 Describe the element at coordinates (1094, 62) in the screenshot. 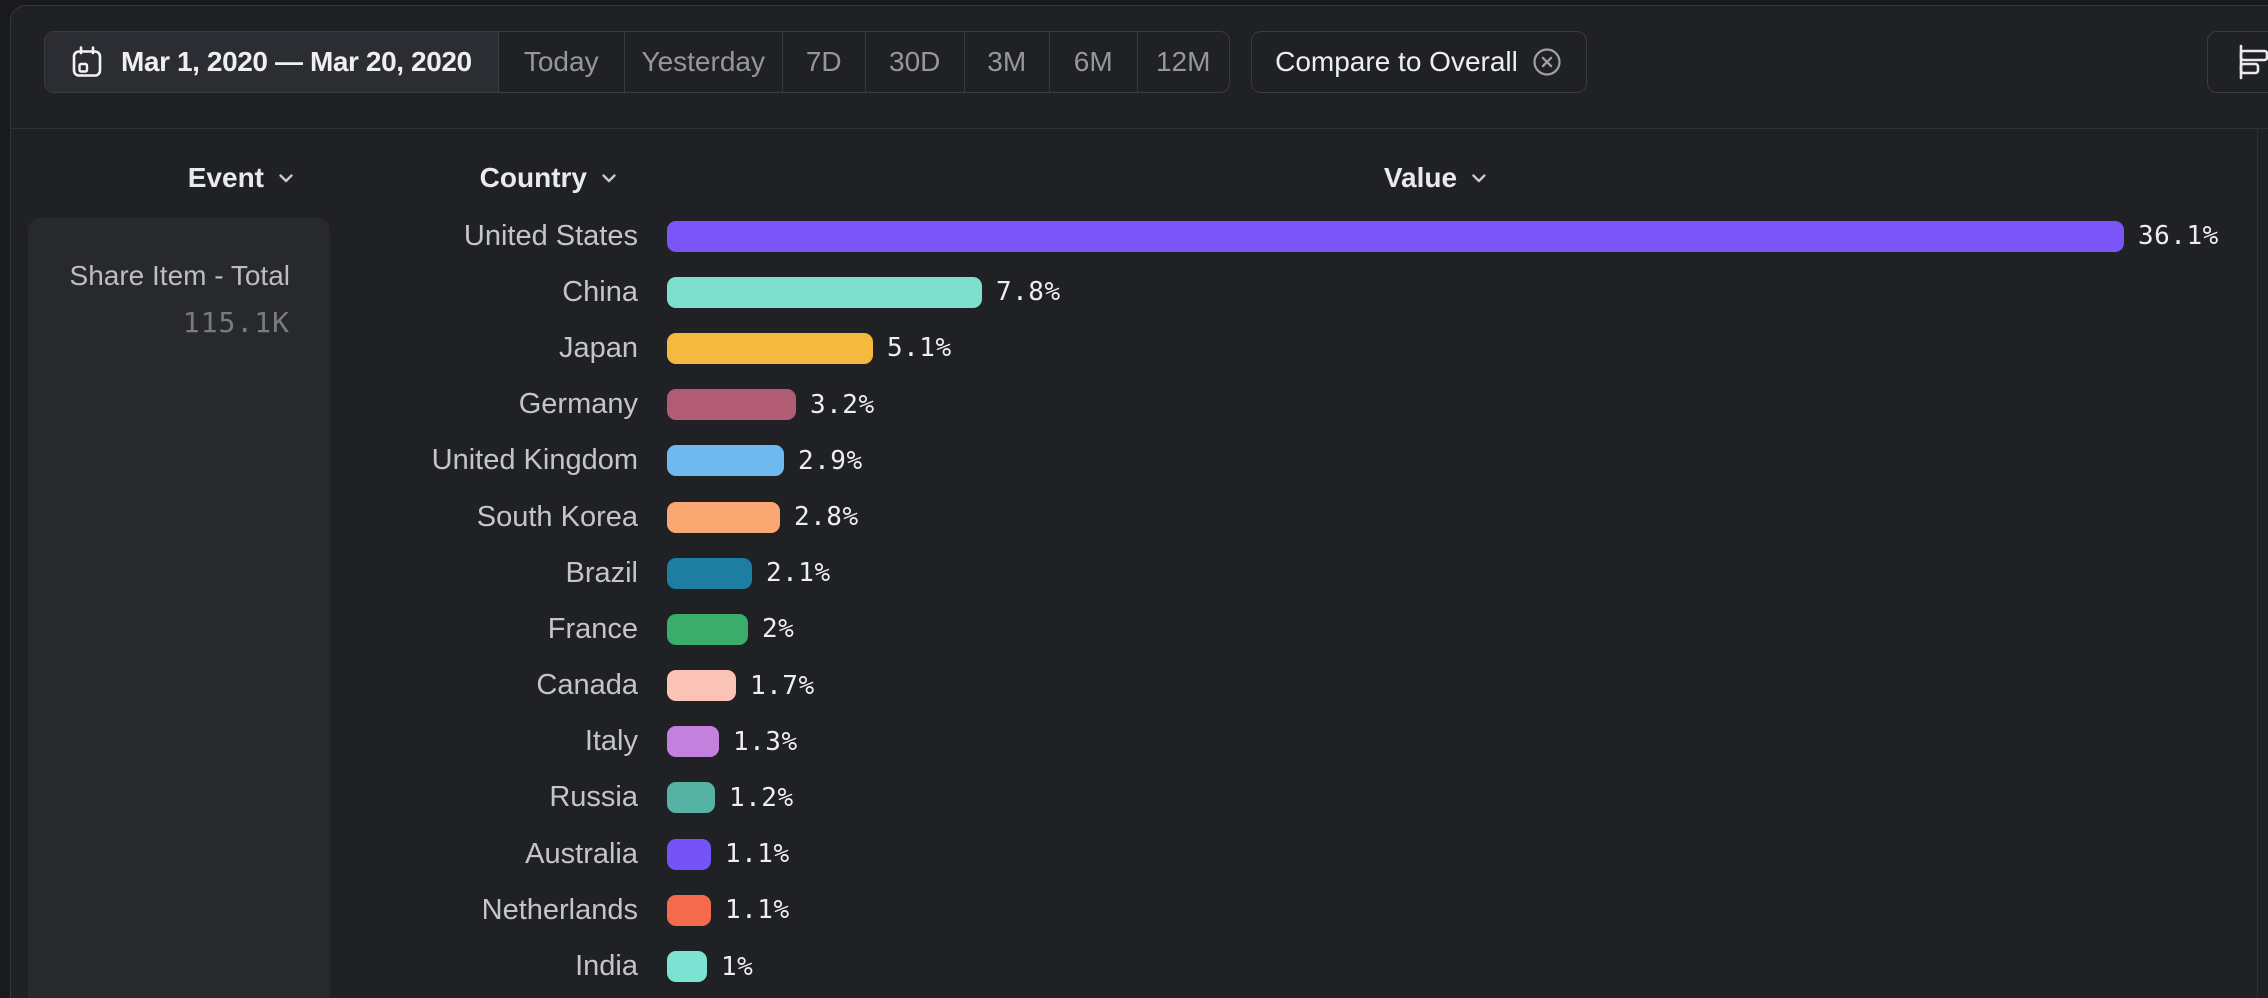

I see `preset-6m-button: 6M` at that location.